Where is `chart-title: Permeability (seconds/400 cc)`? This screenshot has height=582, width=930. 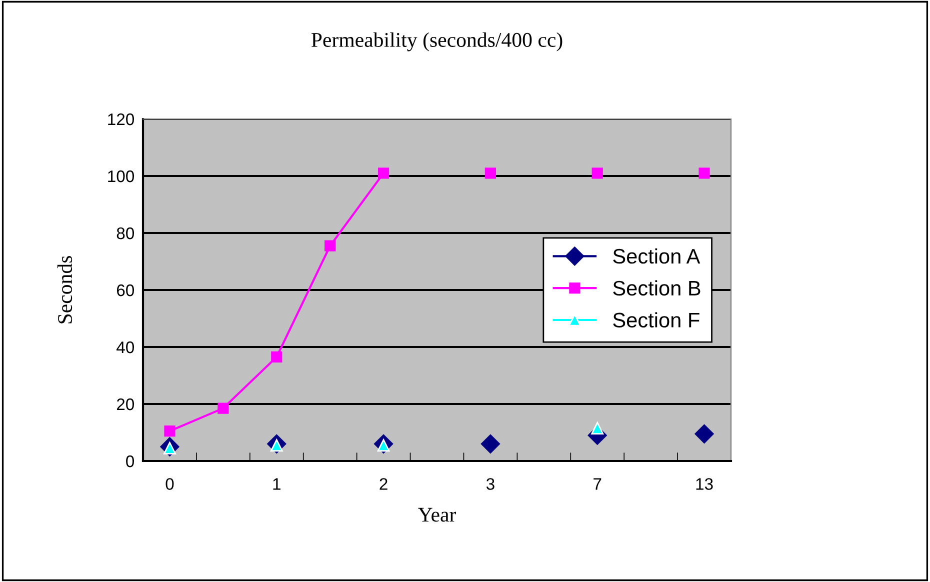 chart-title: Permeability (seconds/400 cc) is located at coordinates (436, 42).